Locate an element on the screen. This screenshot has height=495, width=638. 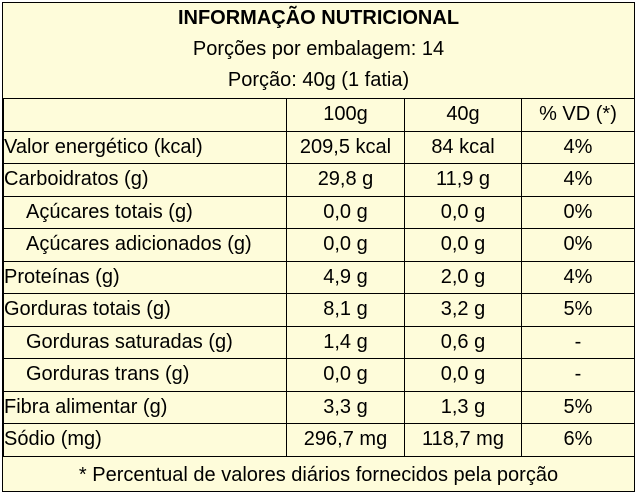
servings-per-package: Porções por embalagem: 14 is located at coordinates (318, 49).